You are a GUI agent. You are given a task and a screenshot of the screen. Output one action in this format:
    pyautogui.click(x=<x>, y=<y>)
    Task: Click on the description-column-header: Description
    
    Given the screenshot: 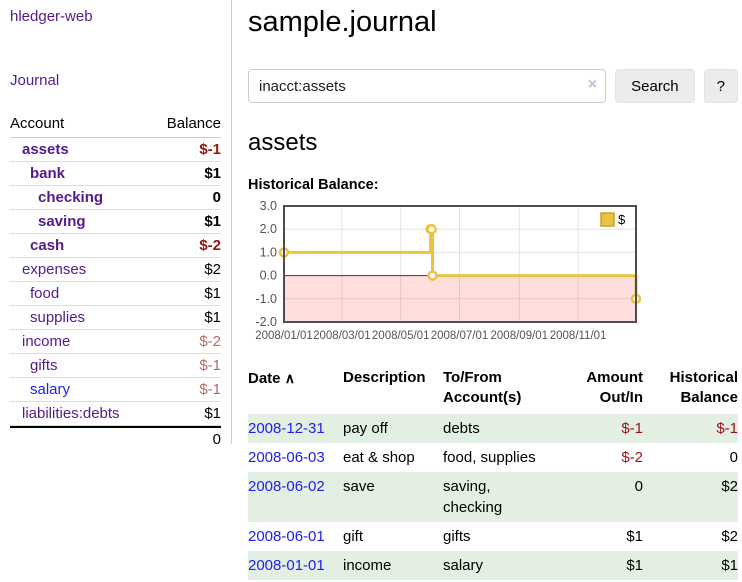 What is the action you would take?
    pyautogui.click(x=384, y=377)
    